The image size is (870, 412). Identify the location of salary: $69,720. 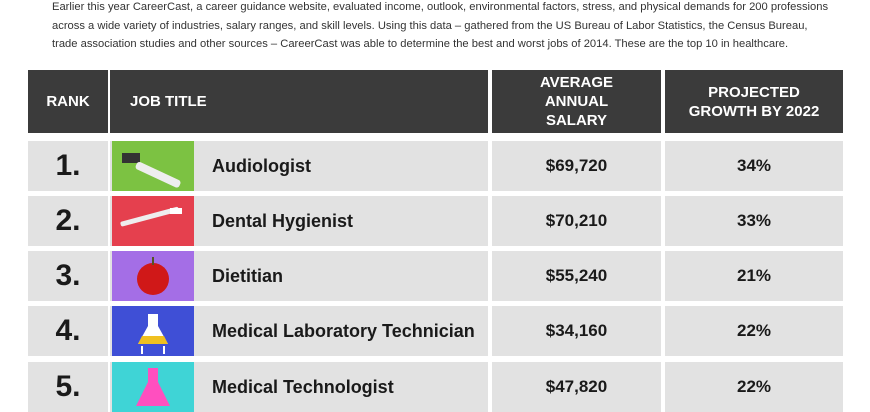
(576, 166).